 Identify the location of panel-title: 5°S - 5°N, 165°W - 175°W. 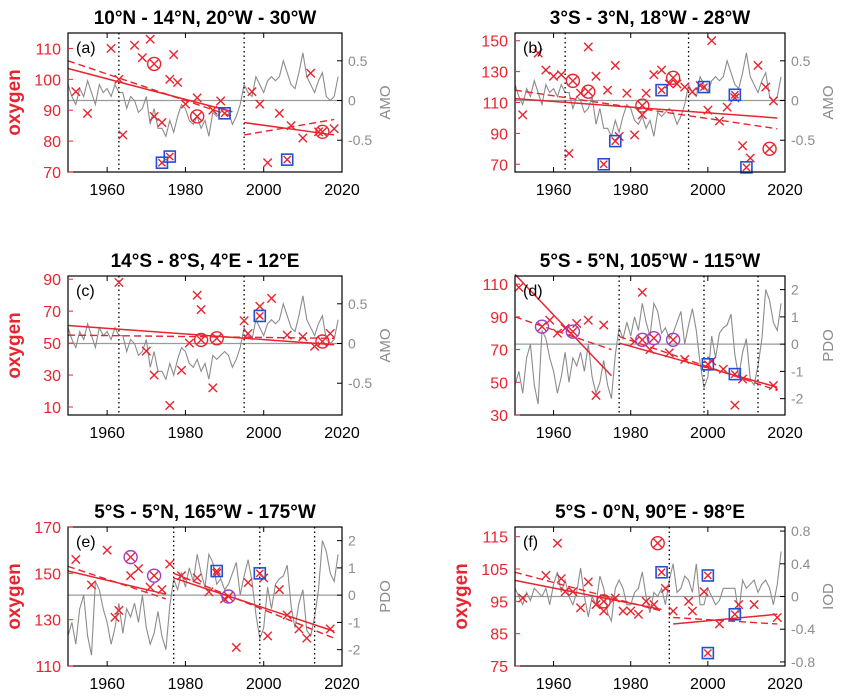
(205, 512).